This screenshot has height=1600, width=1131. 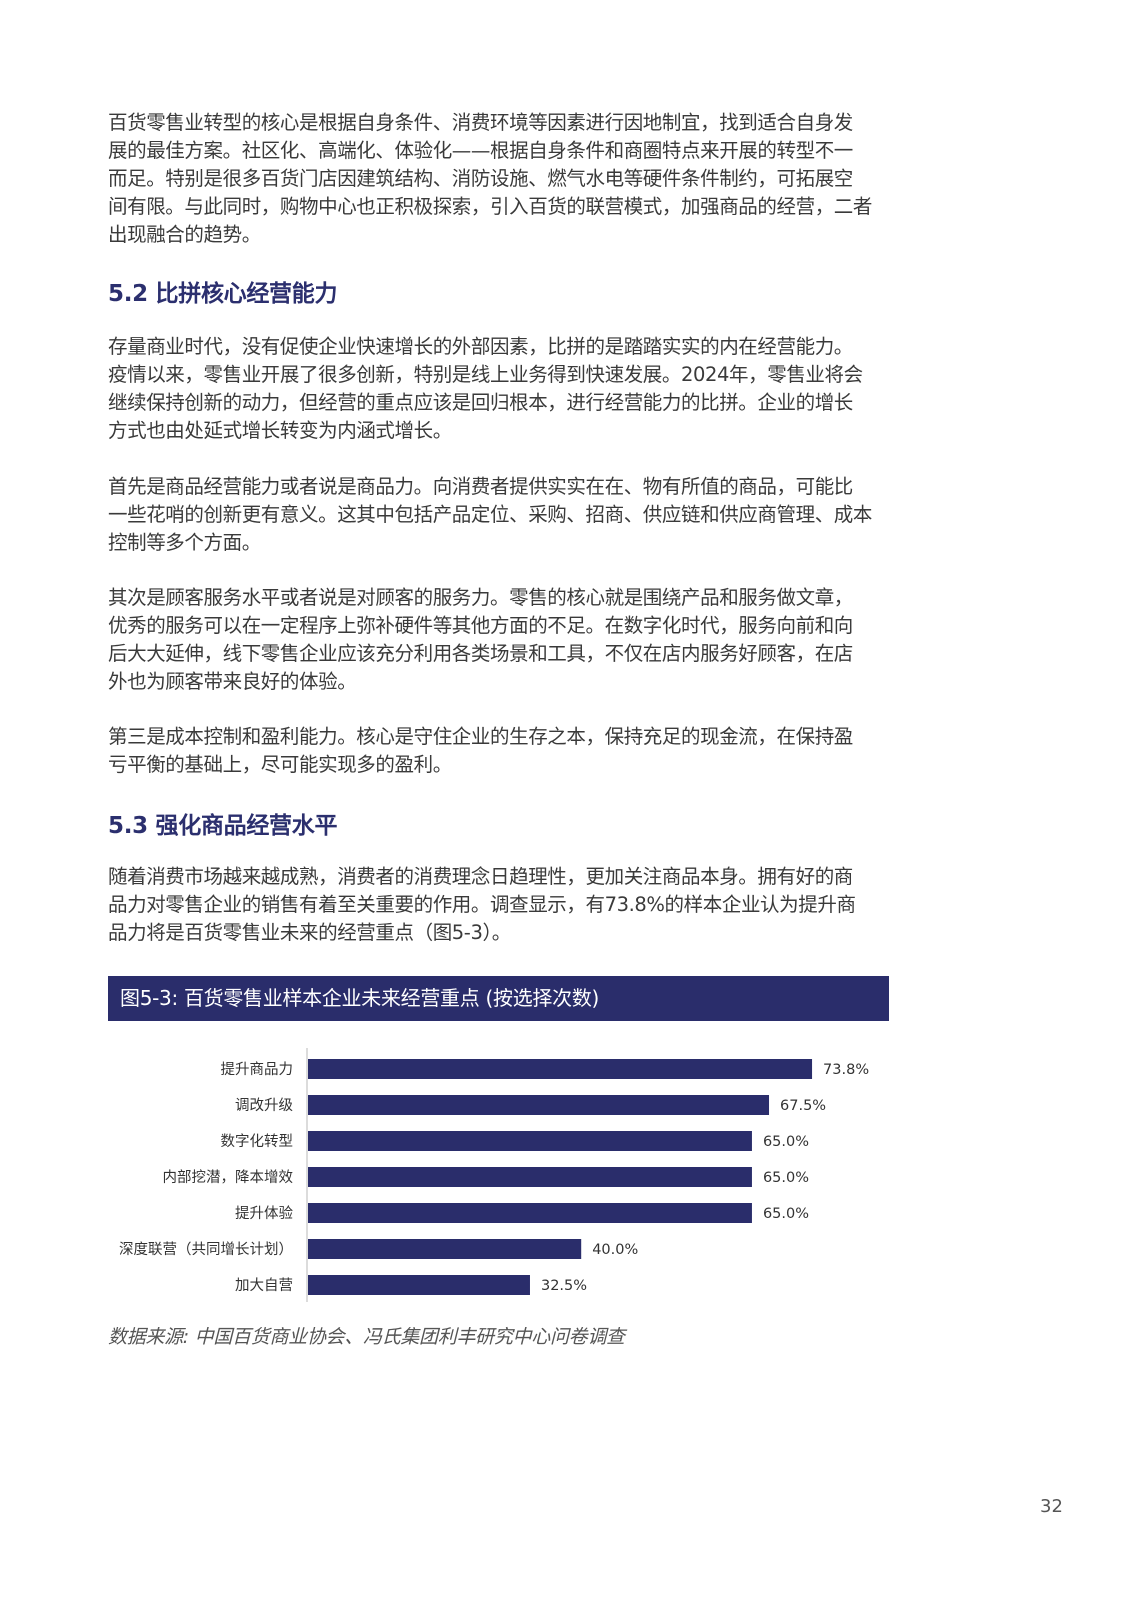 What do you see at coordinates (480, 150) in the screenshot?
I see `text-line: 展的最佳方案。社区化、高端化、体验化——根据自身条件和商圈特点来开展的转型不一` at bounding box center [480, 150].